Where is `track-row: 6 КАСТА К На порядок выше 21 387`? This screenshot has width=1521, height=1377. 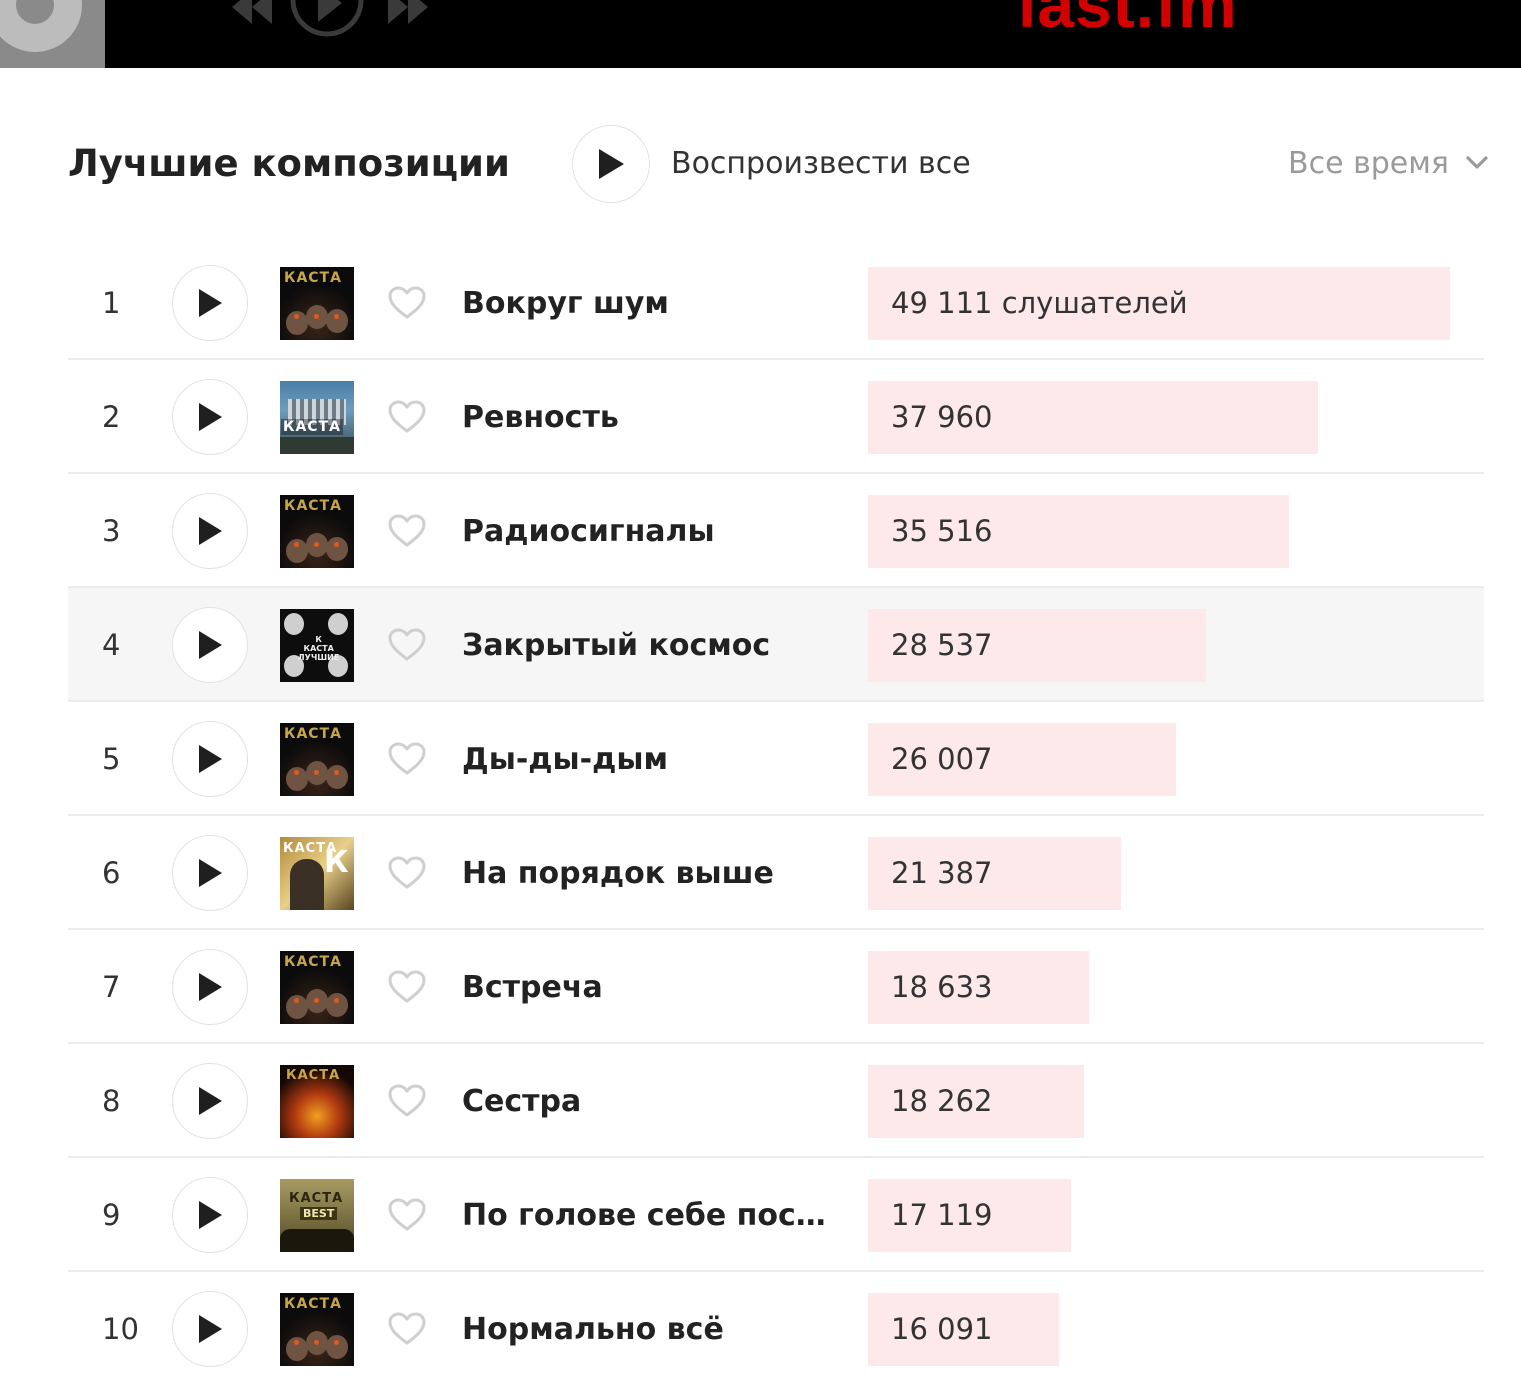 track-row: 6 КАСТА К На порядок выше 21 387 is located at coordinates (776, 873).